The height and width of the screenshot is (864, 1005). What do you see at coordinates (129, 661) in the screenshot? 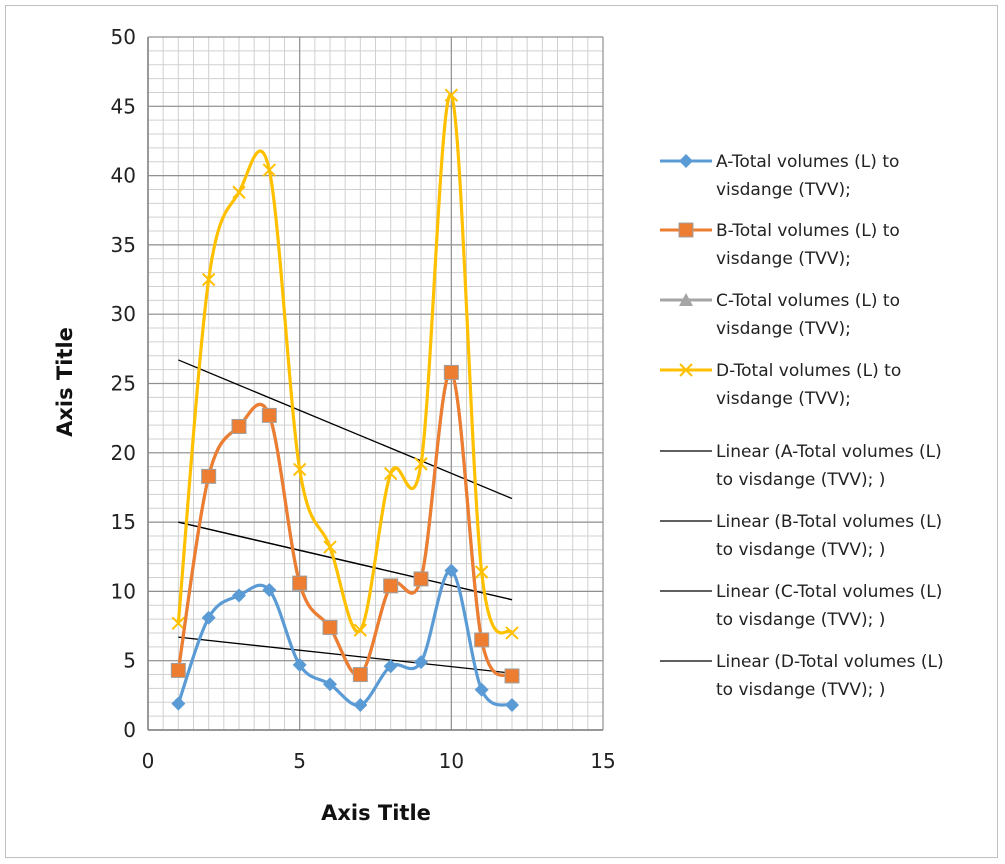
I see `y-tick-label: 5` at bounding box center [129, 661].